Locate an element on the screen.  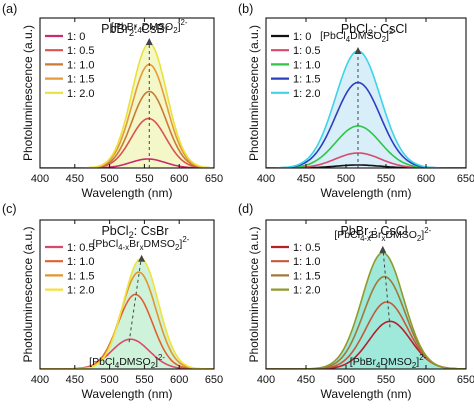
rich-label: [PbBr4DMSO2]2- is located at coordinates (388, 361).